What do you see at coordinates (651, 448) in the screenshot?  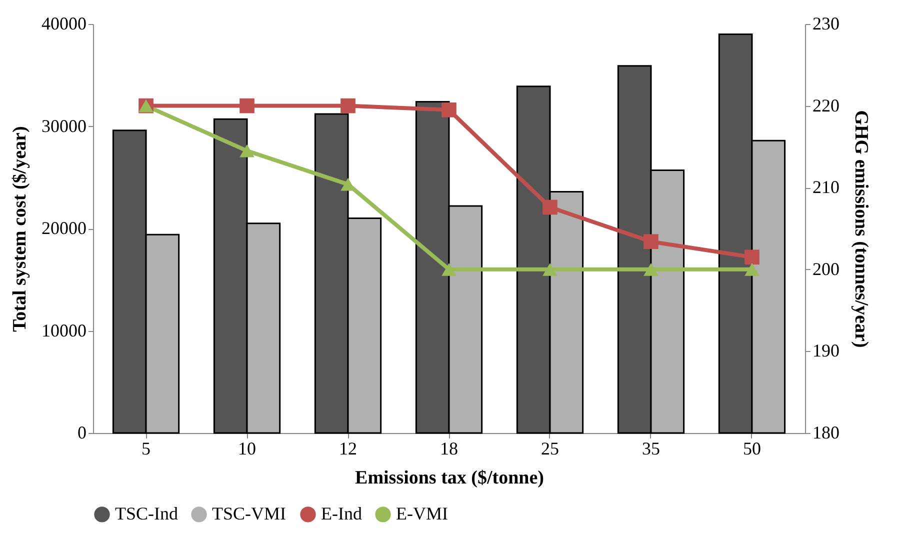 I see `x-tick-label: 35` at bounding box center [651, 448].